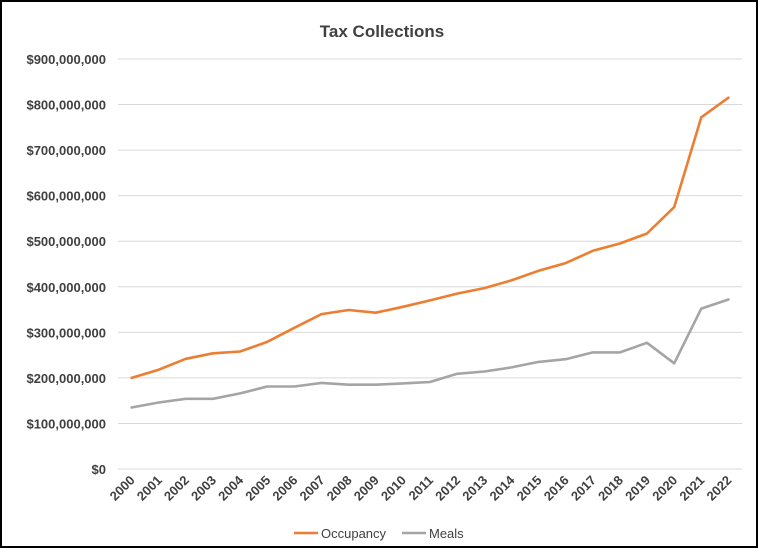  Describe the element at coordinates (610, 488) in the screenshot. I see `x-tick-label: 2018` at that location.